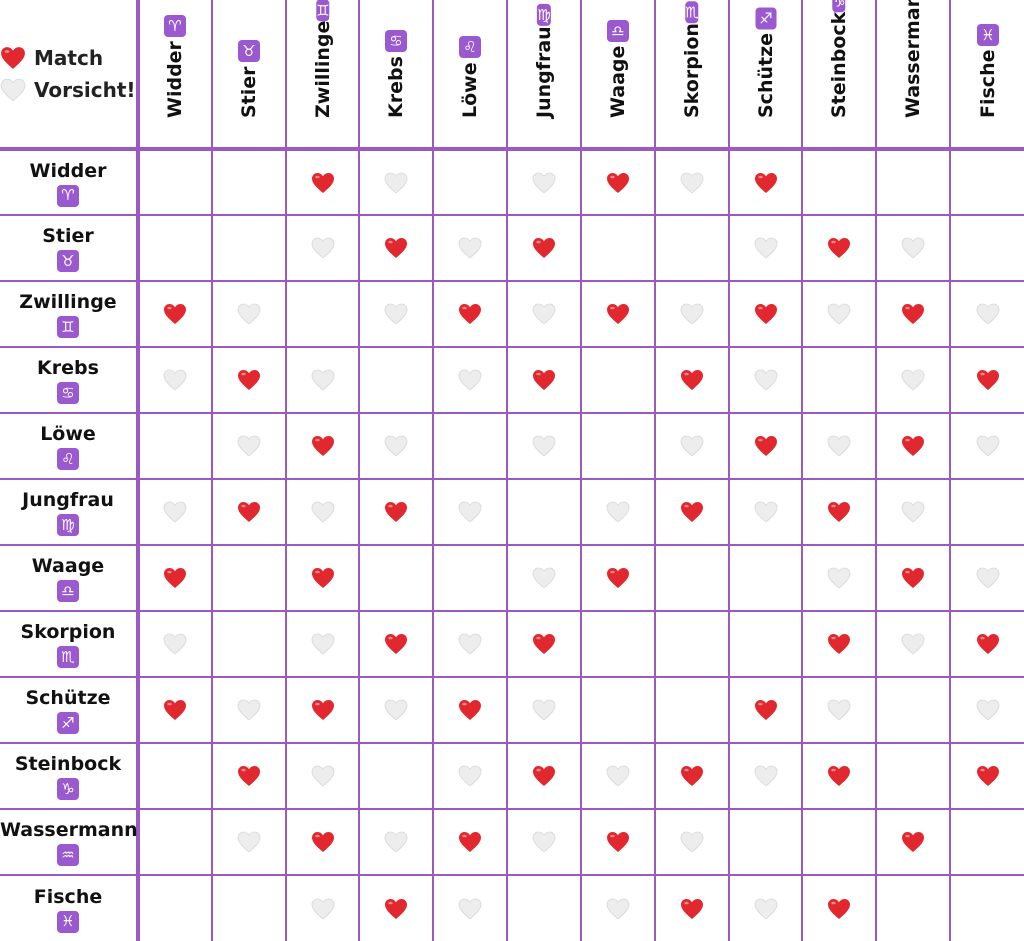  Describe the element at coordinates (839, 75) in the screenshot. I see `column-header-steinbock: Steinbock ♑` at that location.